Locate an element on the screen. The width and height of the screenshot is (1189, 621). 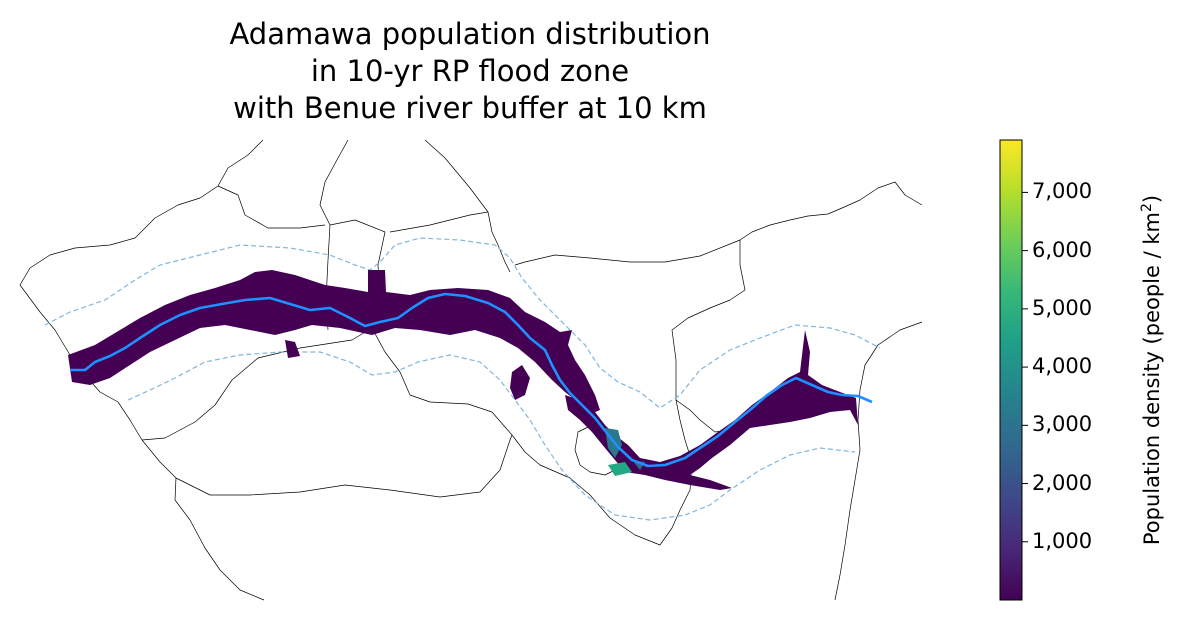
colorbar is located at coordinates (1013, 370).